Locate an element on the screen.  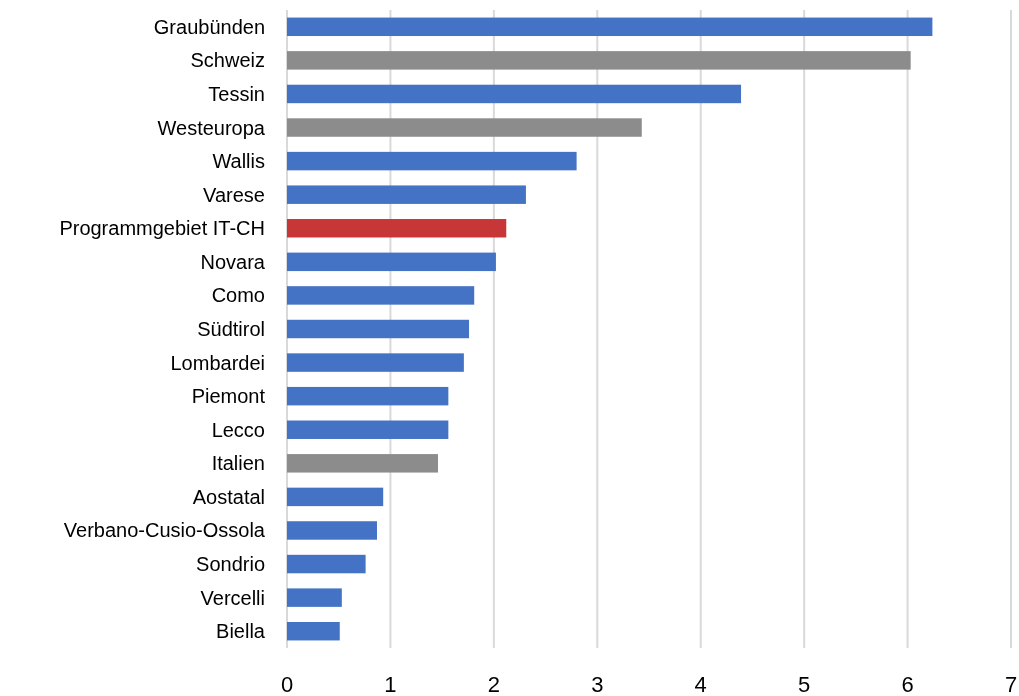
y-tick-label: Lombardei is located at coordinates (217, 362).